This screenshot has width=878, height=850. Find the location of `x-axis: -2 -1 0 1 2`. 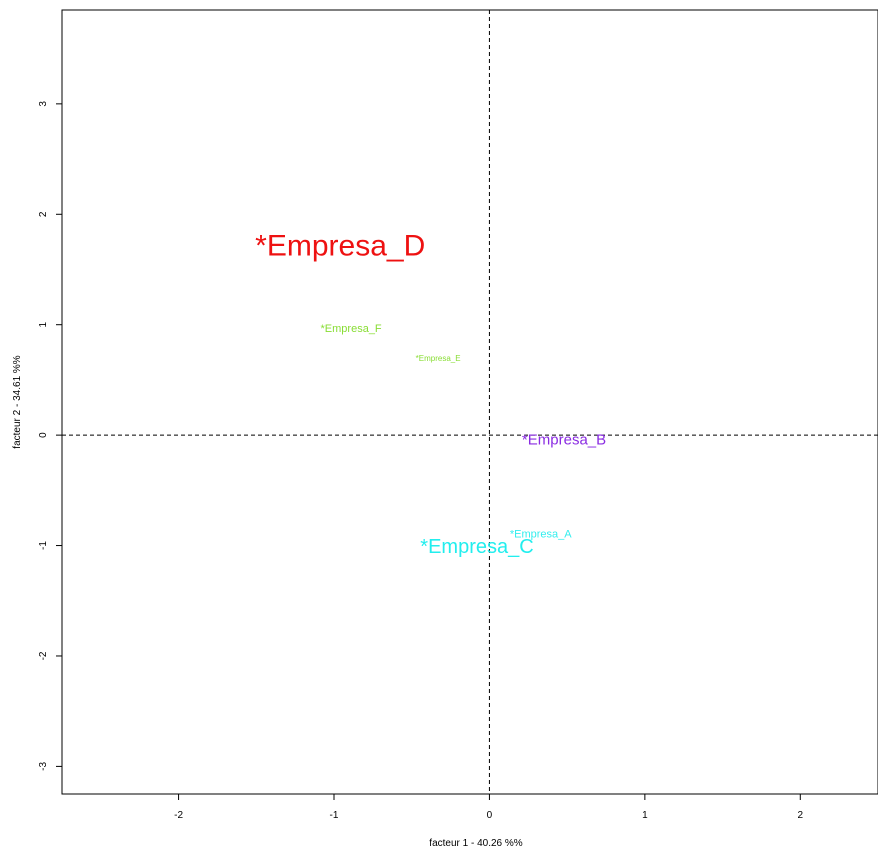

x-axis: -2 -1 0 1 2 is located at coordinates (489, 807).